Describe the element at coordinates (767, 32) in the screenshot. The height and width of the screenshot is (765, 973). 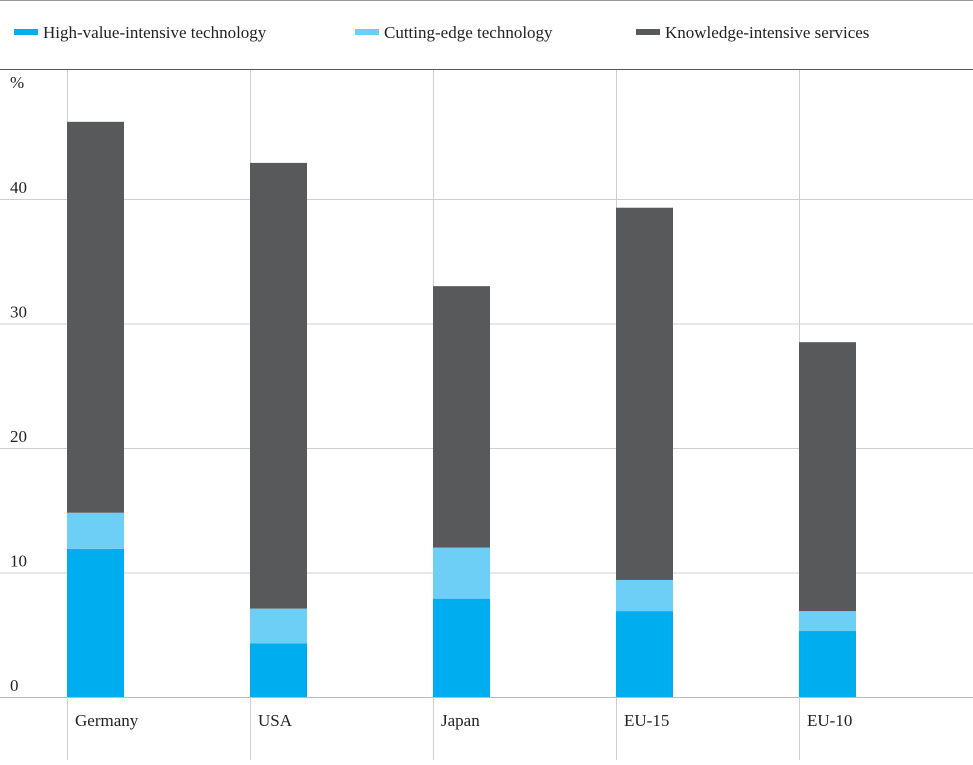
I see `legend-label: Knowledge-intensive services` at that location.